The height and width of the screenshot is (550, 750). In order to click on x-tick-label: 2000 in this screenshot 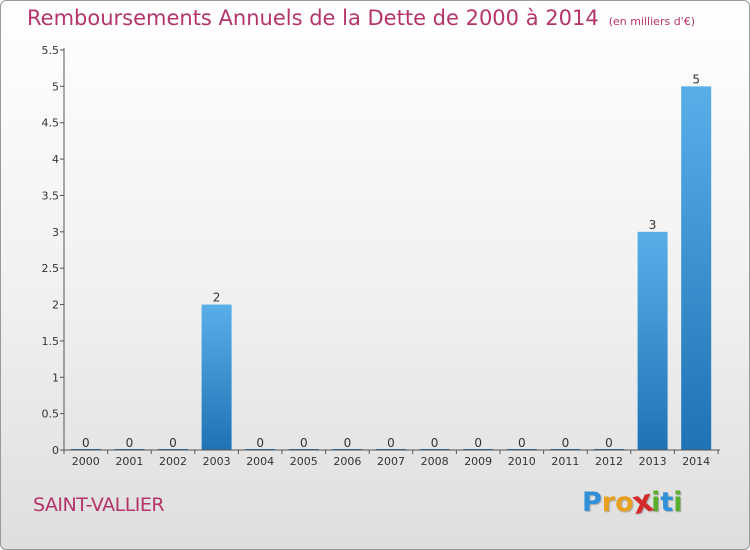, I will do `click(86, 461)`.